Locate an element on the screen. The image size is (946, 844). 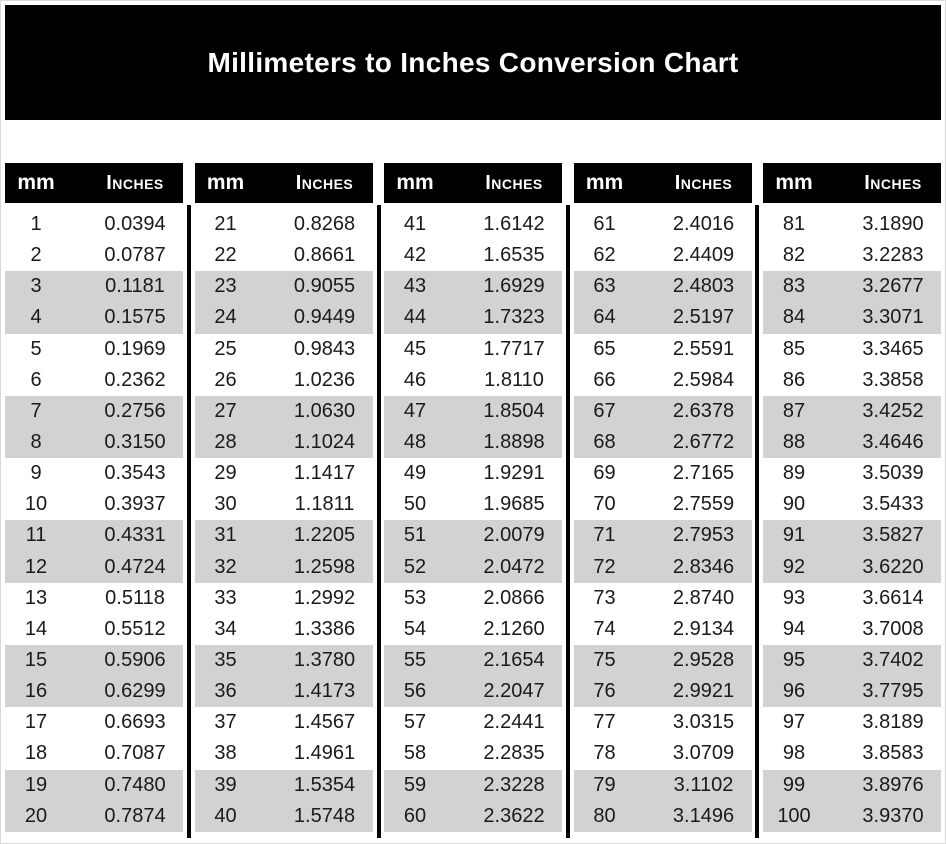
table-row: 33 1.2992 is located at coordinates (284, 598).